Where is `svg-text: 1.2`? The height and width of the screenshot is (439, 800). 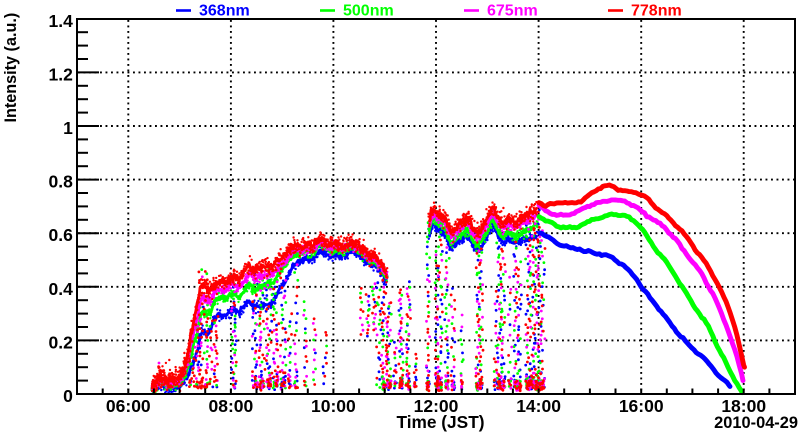
svg-text: 1.2 is located at coordinates (60, 74).